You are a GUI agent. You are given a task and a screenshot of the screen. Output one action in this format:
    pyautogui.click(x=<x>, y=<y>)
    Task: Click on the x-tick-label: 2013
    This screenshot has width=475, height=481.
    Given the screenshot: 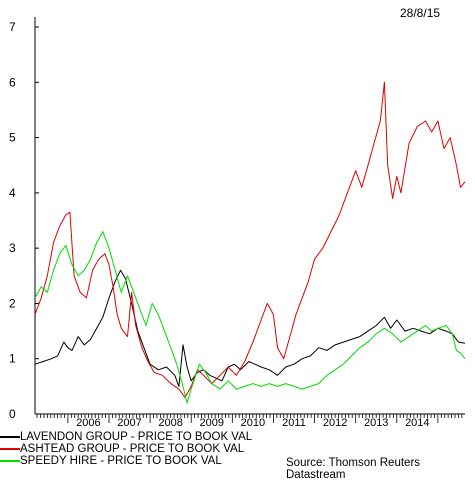 What is the action you would take?
    pyautogui.click(x=376, y=423)
    